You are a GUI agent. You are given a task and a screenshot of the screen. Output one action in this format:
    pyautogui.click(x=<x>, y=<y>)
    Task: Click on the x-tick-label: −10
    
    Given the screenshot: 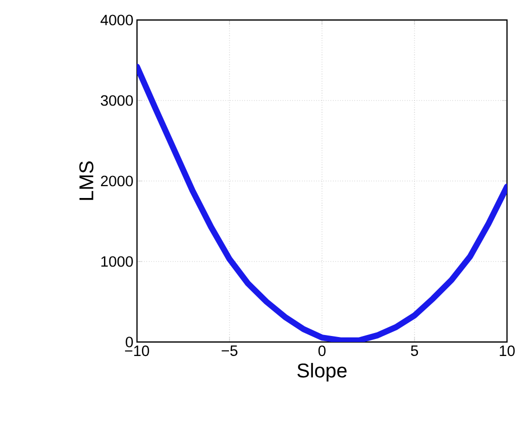 What is the action you would take?
    pyautogui.click(x=137, y=351)
    